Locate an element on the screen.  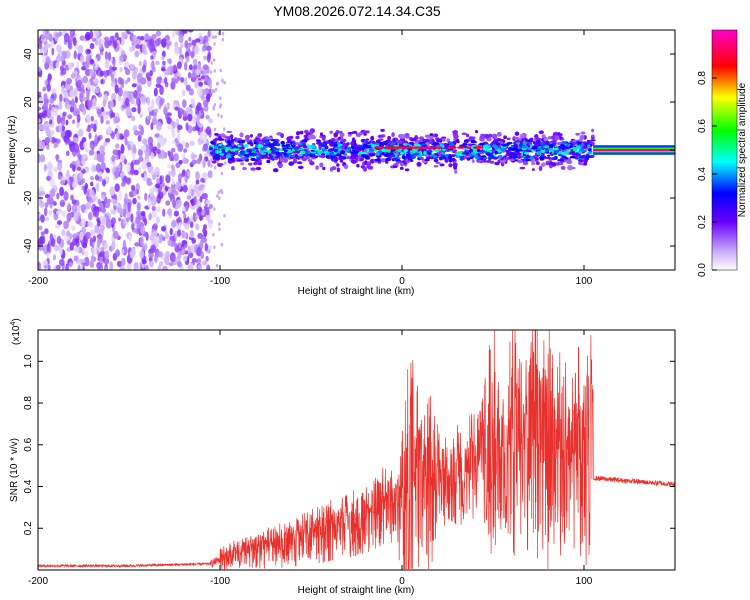
snr-x-tick-label: 100 is located at coordinates (584, 581).